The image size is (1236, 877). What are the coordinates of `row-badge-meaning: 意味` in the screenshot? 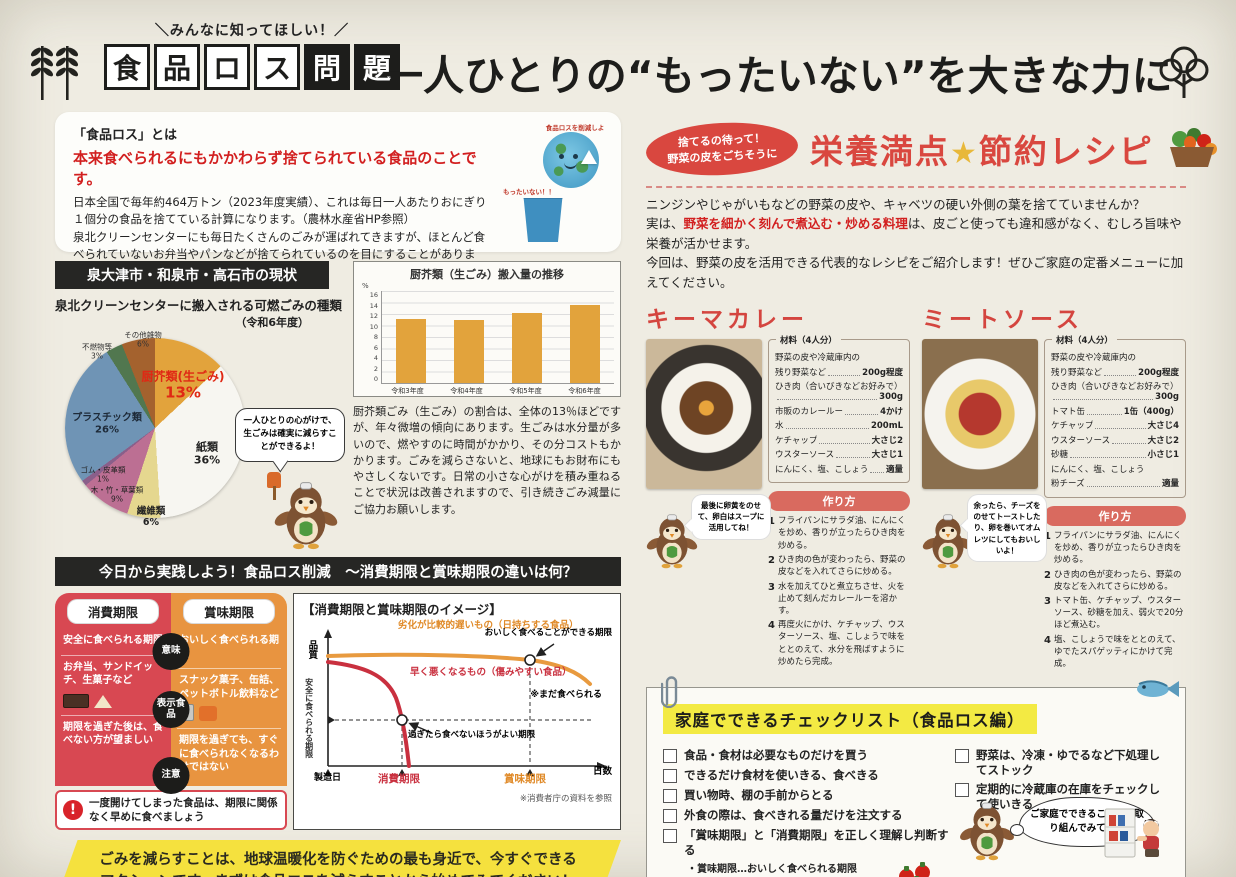 It's located at (171, 651).